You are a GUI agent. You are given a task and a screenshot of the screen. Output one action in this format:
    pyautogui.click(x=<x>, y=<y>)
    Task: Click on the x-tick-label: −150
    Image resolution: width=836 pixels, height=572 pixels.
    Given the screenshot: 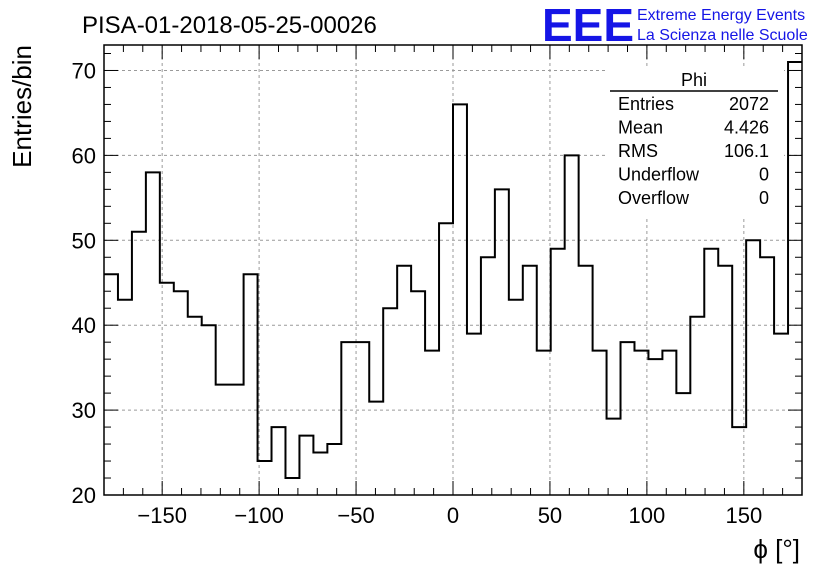 What is the action you would take?
    pyautogui.click(x=162, y=515)
    